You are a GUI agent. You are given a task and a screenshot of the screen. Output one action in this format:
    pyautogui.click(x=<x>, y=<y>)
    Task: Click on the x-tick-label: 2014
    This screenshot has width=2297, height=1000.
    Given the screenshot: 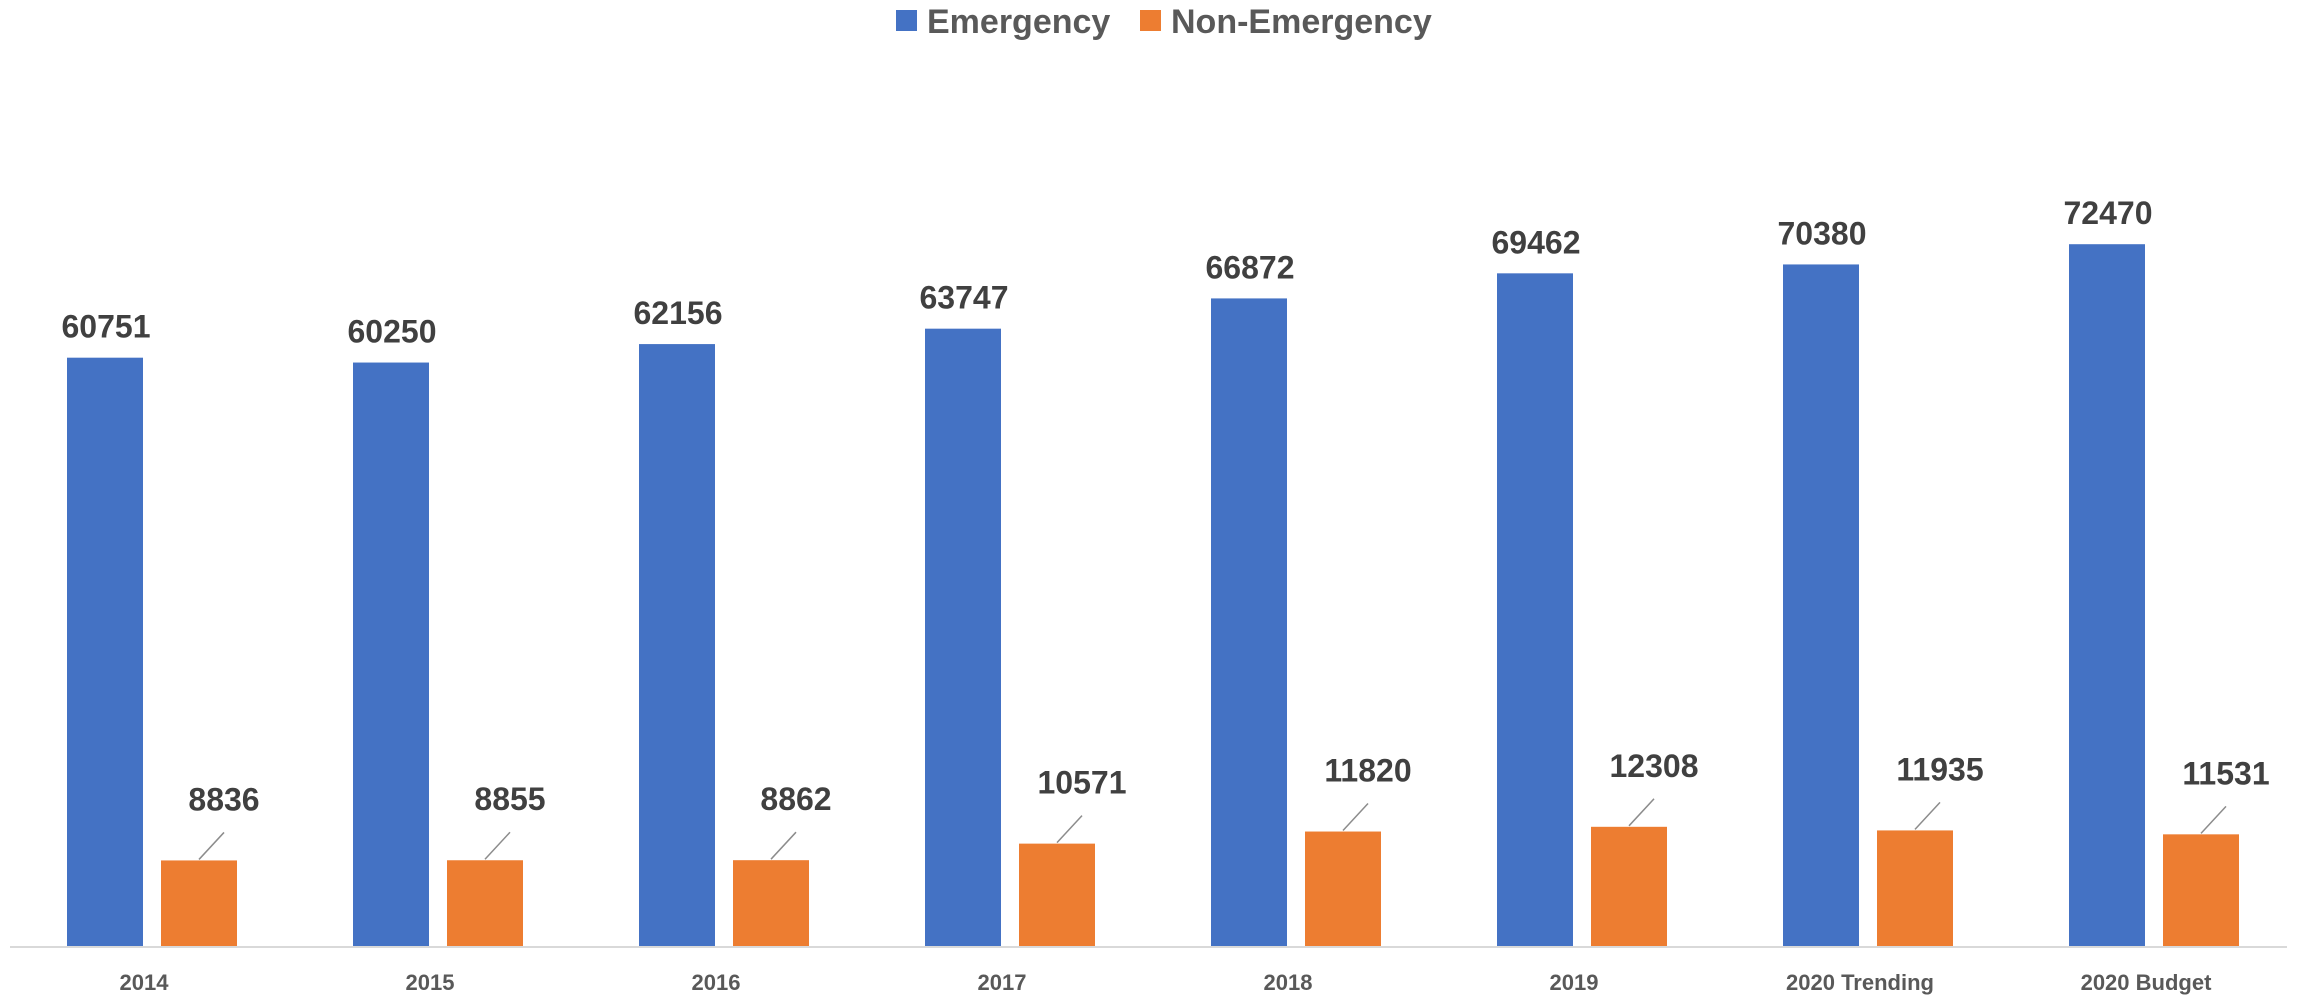 What is the action you would take?
    pyautogui.click(x=145, y=982)
    